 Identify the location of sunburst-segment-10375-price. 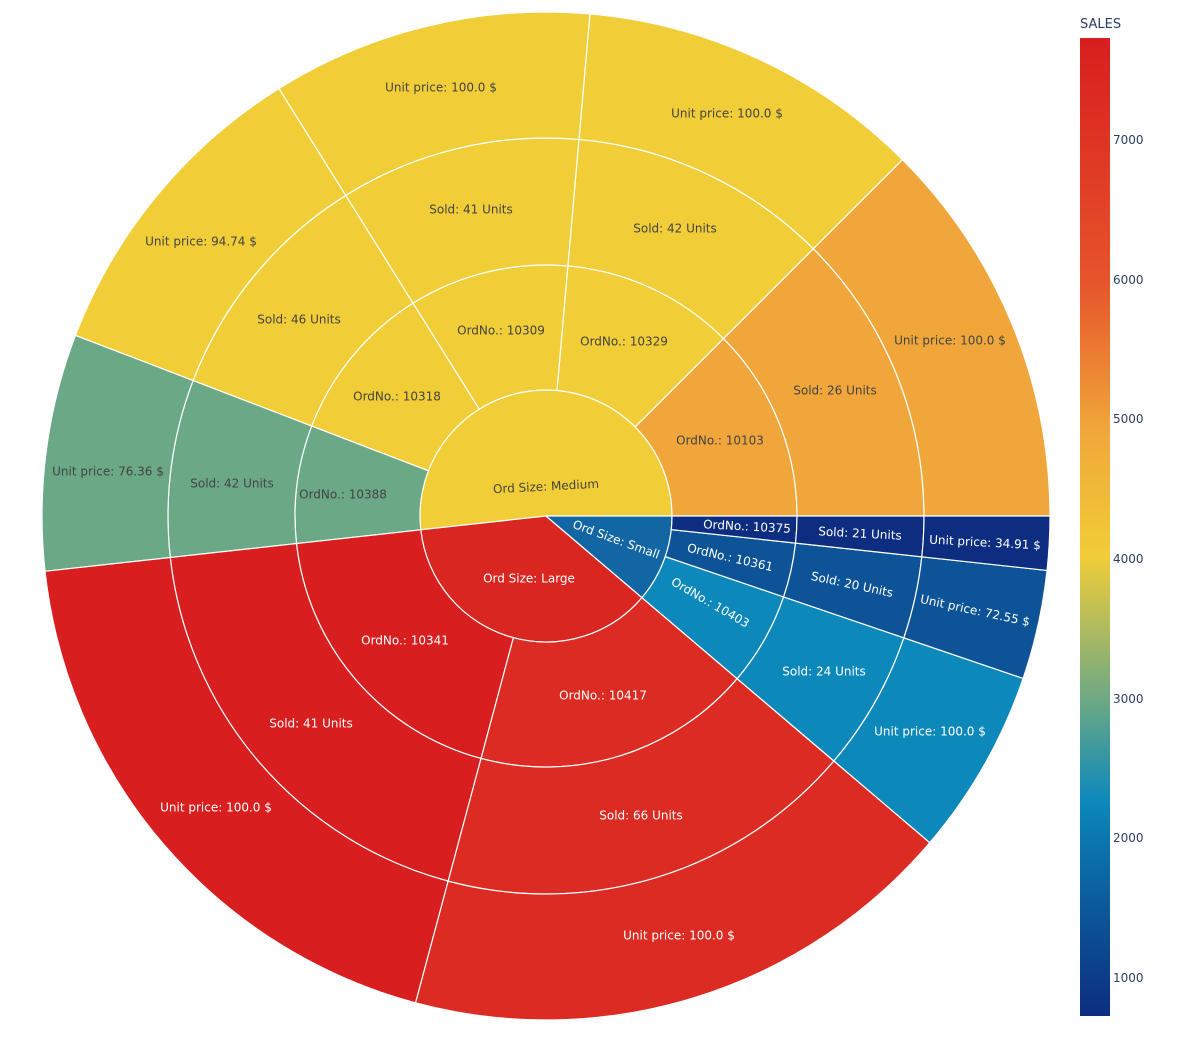
(986, 543).